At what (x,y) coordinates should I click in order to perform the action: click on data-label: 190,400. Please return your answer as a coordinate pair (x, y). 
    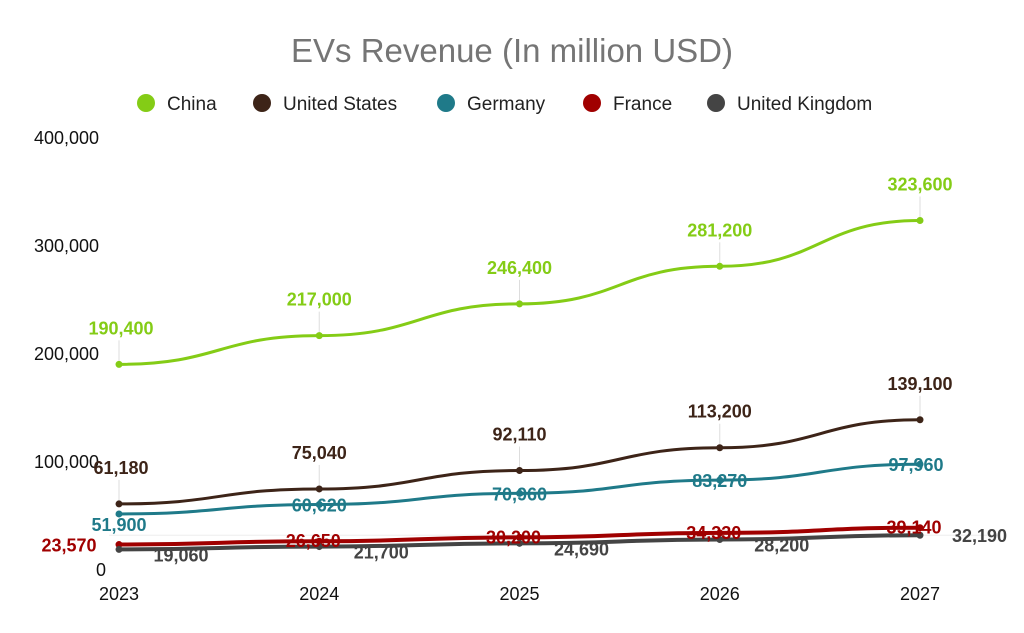
    Looking at the image, I should click on (120, 328).